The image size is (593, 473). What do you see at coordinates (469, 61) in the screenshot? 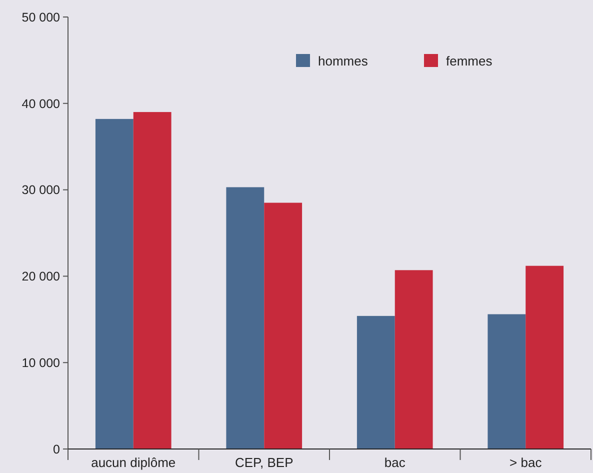
I see `legend-label: femmes` at bounding box center [469, 61].